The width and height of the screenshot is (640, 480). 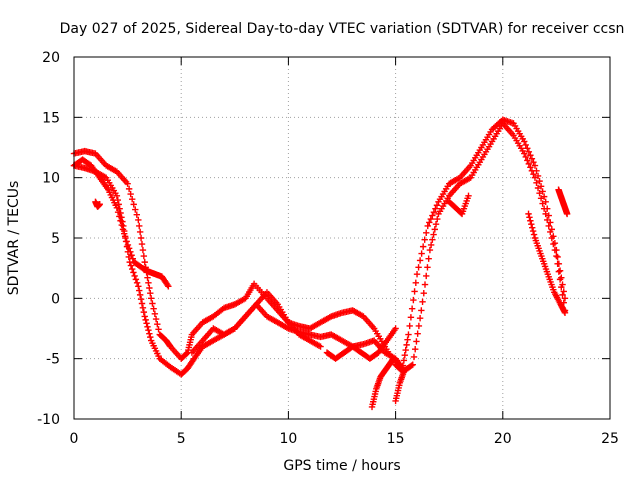 What do you see at coordinates (121, 223) in the screenshot?
I see `series-track-c` at bounding box center [121, 223].